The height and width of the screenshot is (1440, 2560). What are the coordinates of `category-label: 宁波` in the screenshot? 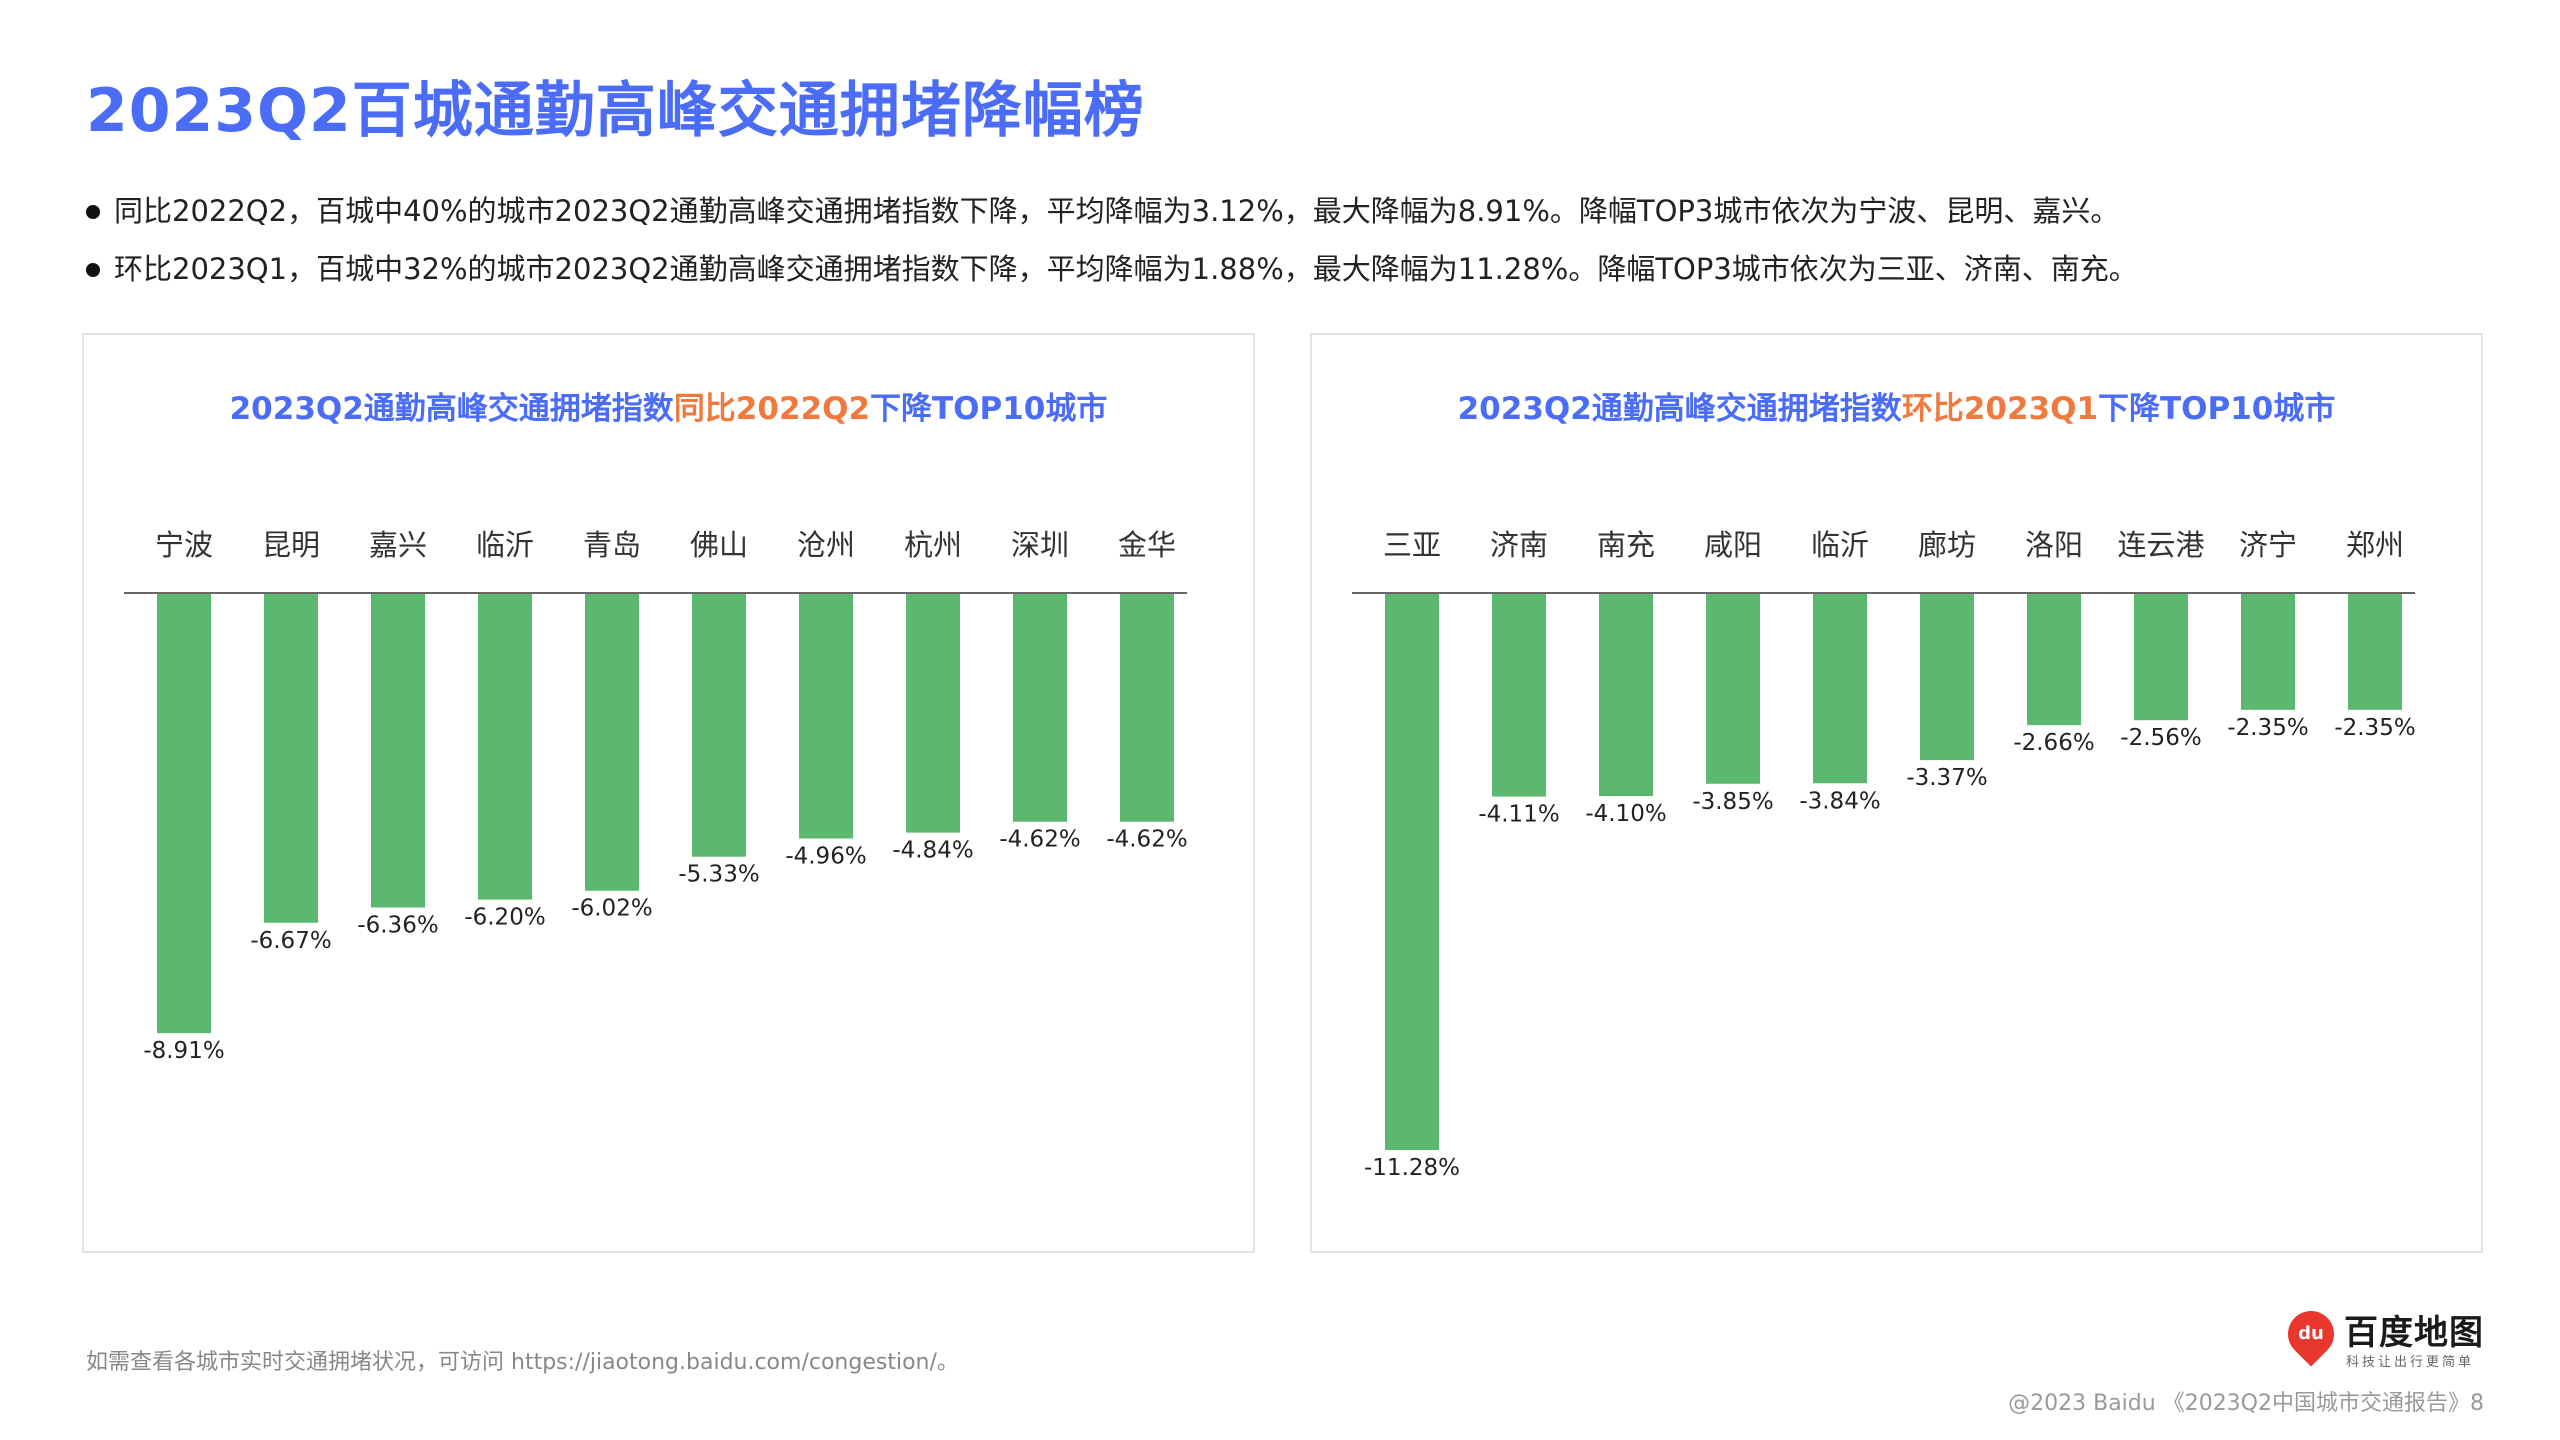 It's located at (184, 545).